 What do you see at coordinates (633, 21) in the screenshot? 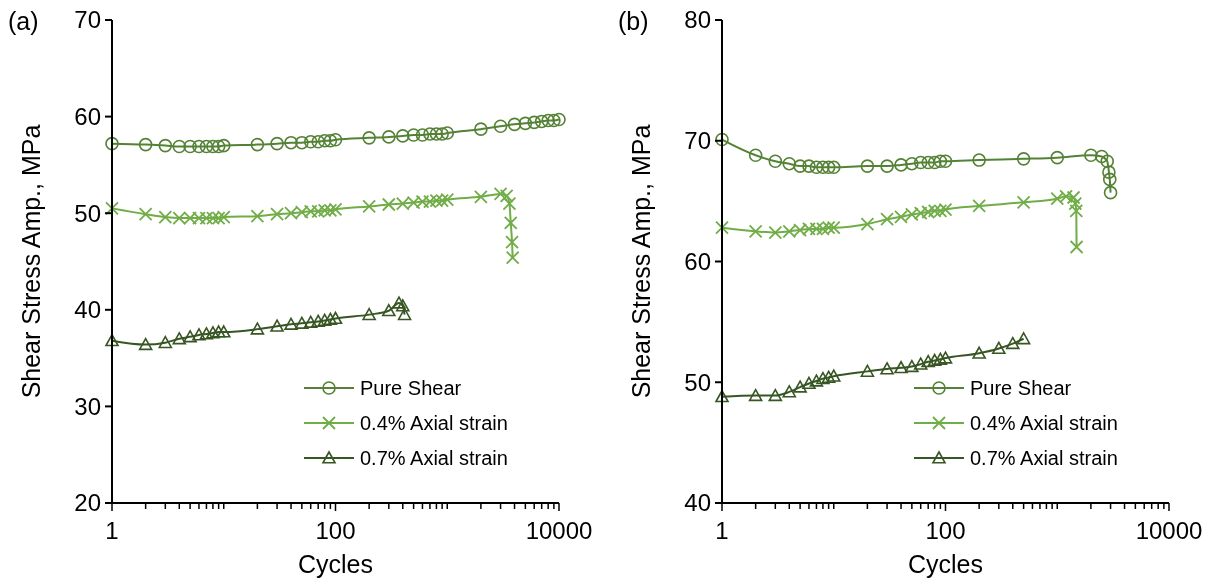
I see `chart-title: (b)` at bounding box center [633, 21].